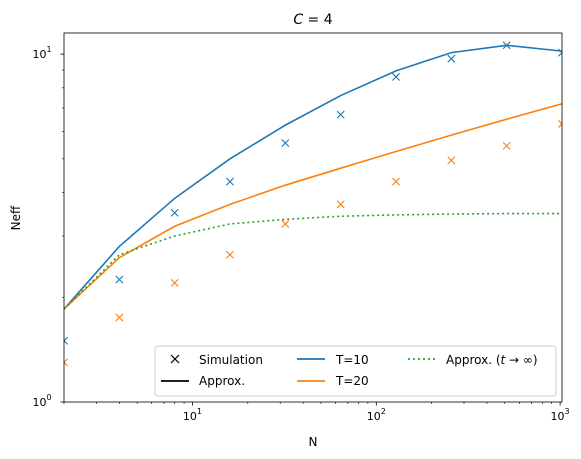 The width and height of the screenshot is (581, 459). Describe the element at coordinates (352, 360) in the screenshot. I see `legend-label-t10: T=10` at that location.